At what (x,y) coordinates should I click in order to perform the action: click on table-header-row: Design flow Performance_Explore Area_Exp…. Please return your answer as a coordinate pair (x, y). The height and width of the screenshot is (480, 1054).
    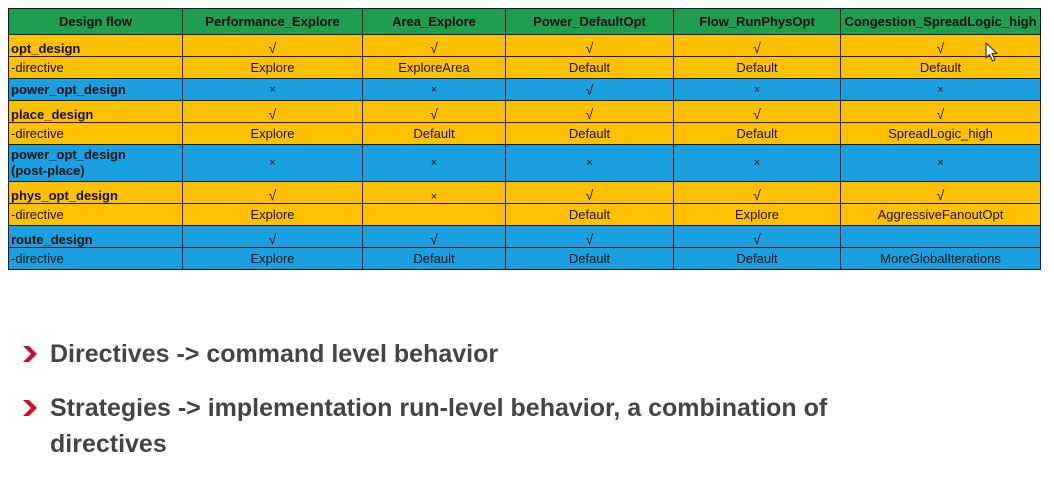
    Looking at the image, I should click on (524, 21).